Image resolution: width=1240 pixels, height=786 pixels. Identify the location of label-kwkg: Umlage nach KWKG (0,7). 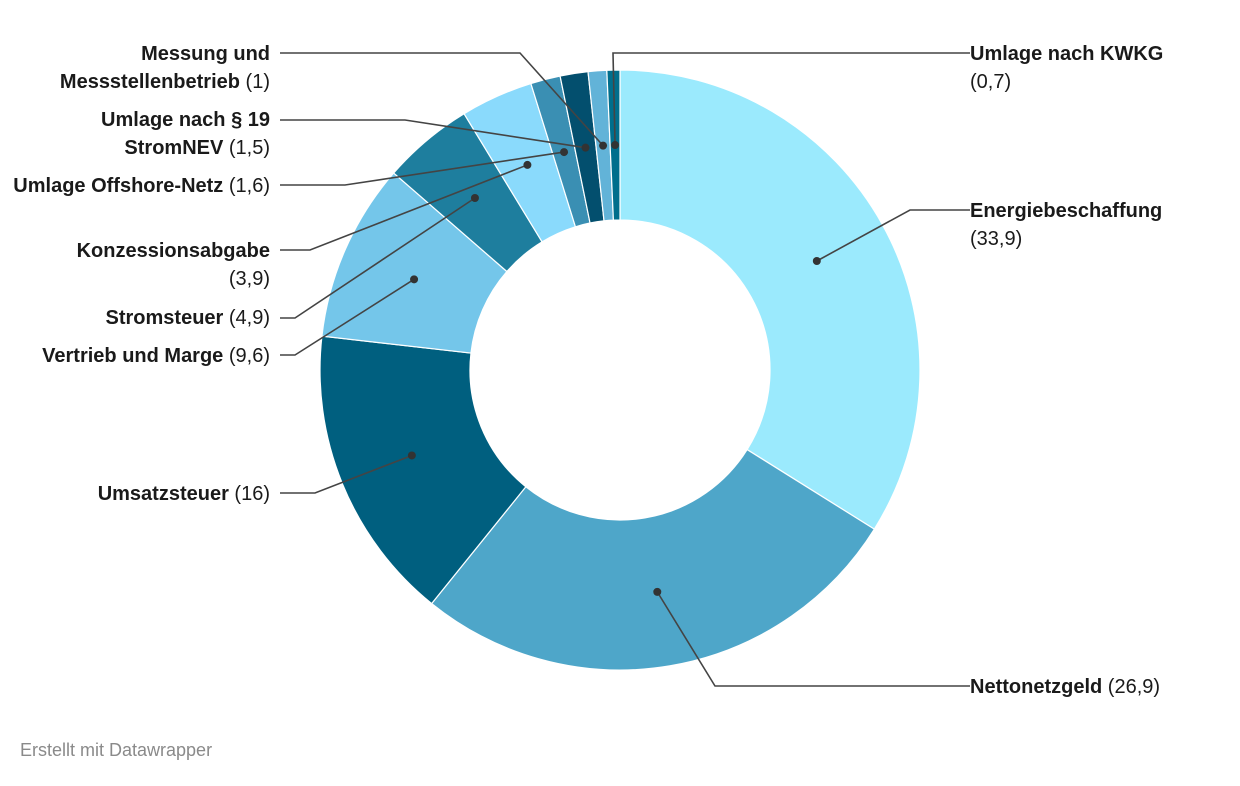
(1067, 68).